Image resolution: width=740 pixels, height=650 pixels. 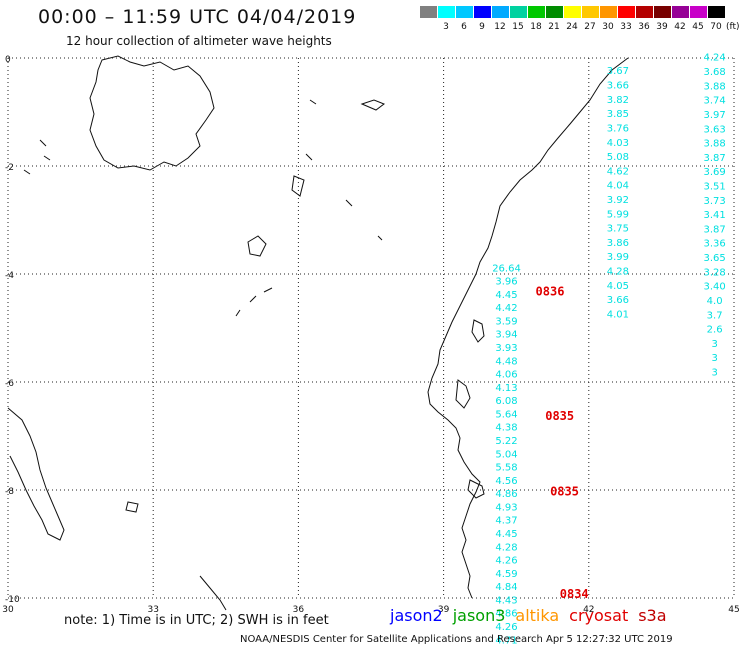 What do you see at coordinates (506, 335) in the screenshot?
I see `wave-height-value: 3.94` at bounding box center [506, 335].